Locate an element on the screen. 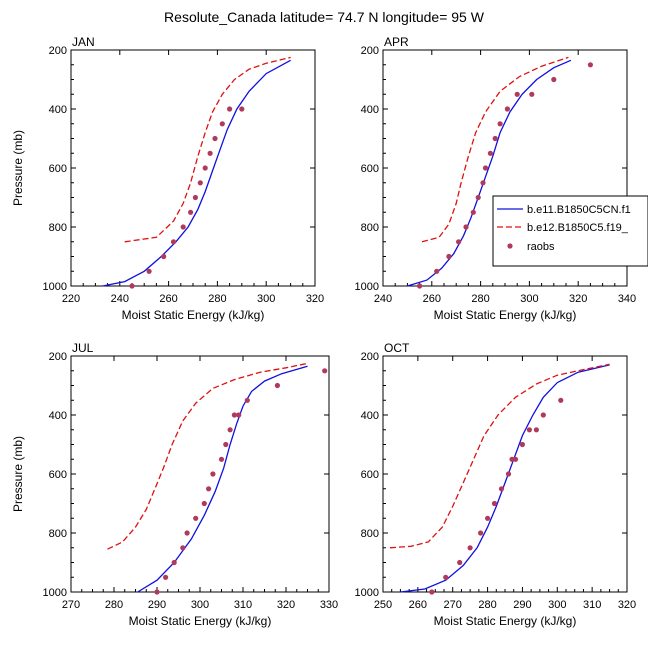 The width and height of the screenshot is (648, 648). legend-label-3: raobs is located at coordinates (541, 247).